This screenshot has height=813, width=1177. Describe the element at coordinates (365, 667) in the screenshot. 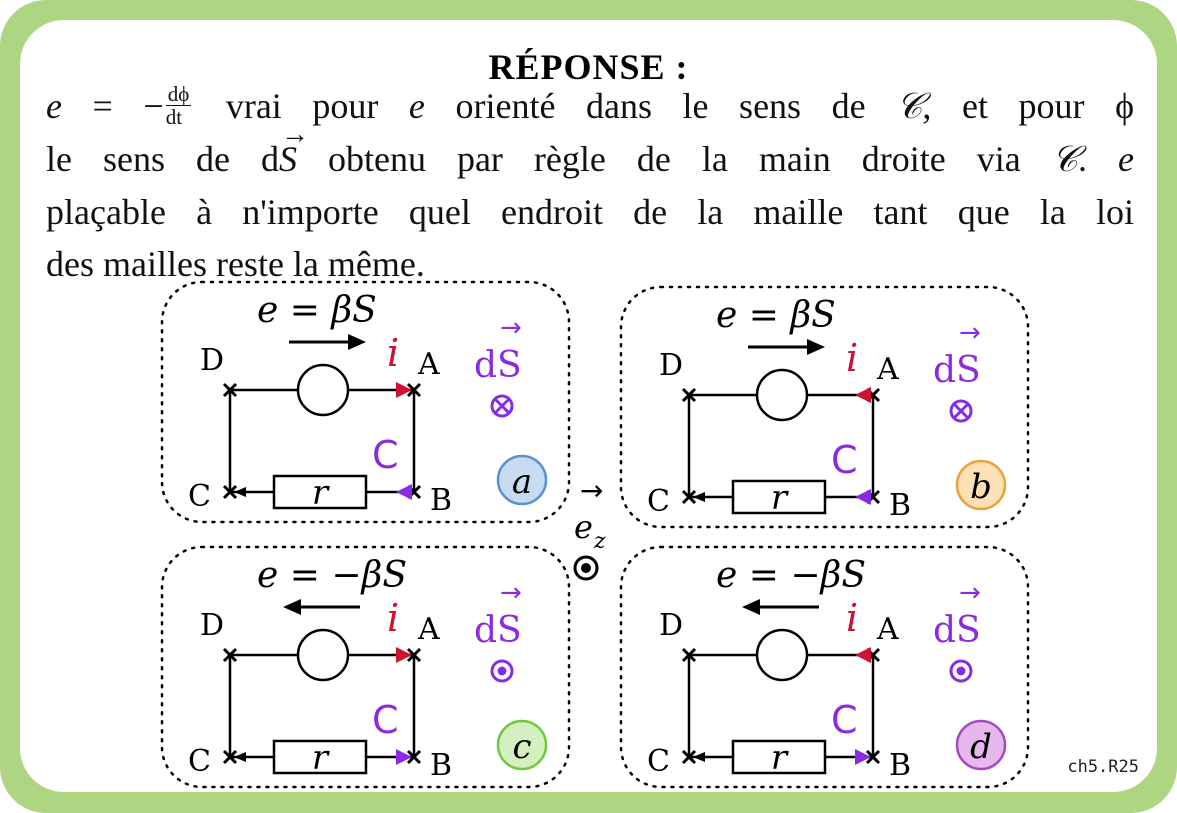

I see `circuit-panel-c: e = −βSrD AC BiCdS→c` at that location.